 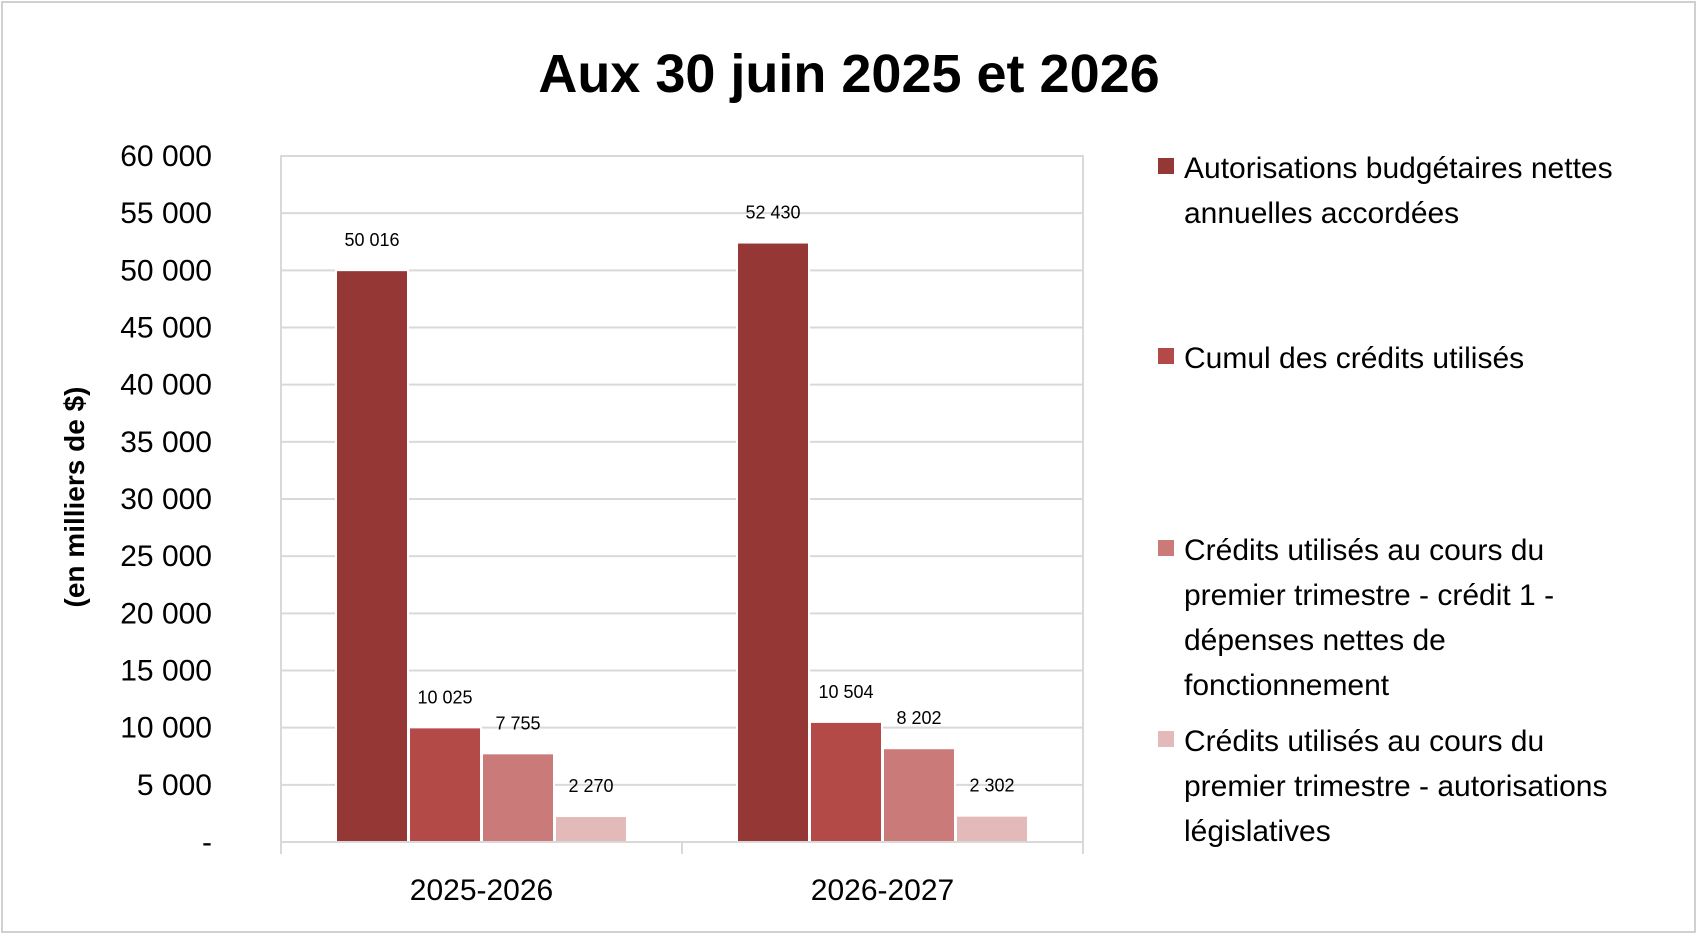 What do you see at coordinates (882, 890) in the screenshot?
I see `x-tick-label: 2026-2027` at bounding box center [882, 890].